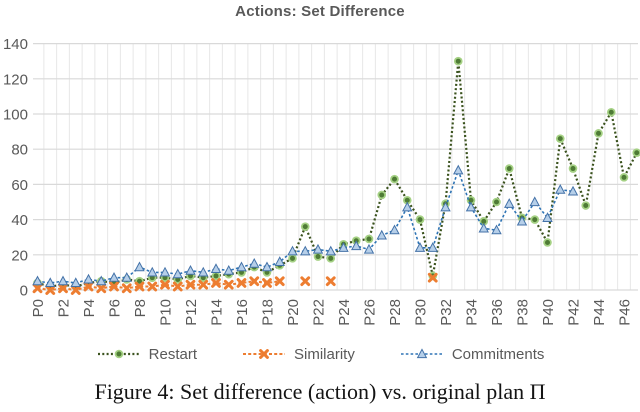 Image resolution: width=640 pixels, height=412 pixels. I want to click on x-axis-tick-label: P16, so click(242, 312).